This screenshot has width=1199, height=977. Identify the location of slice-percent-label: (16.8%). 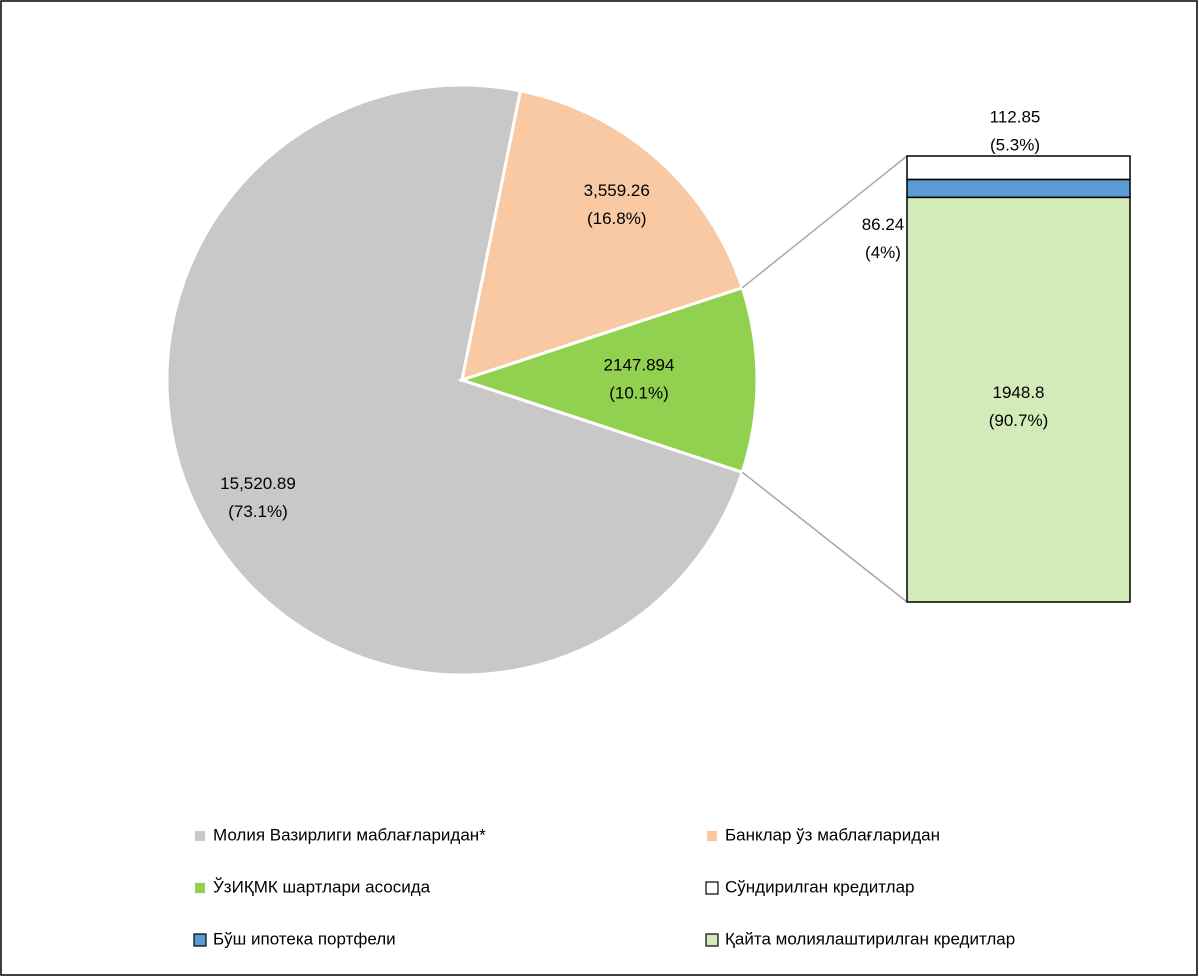
(617, 218).